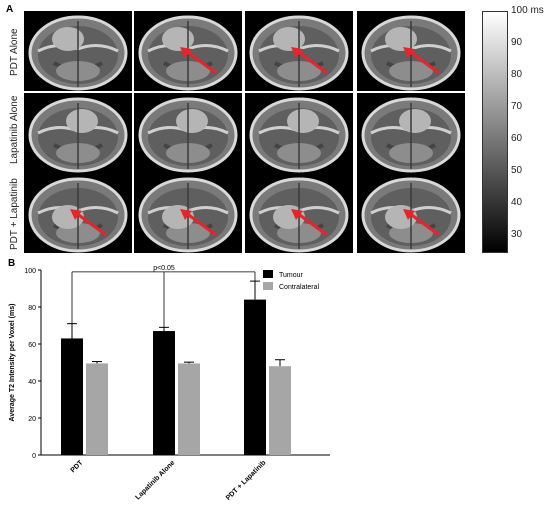 The image size is (550, 506). Describe the element at coordinates (32, 382) in the screenshot. I see `y-tick-label: 40` at that location.